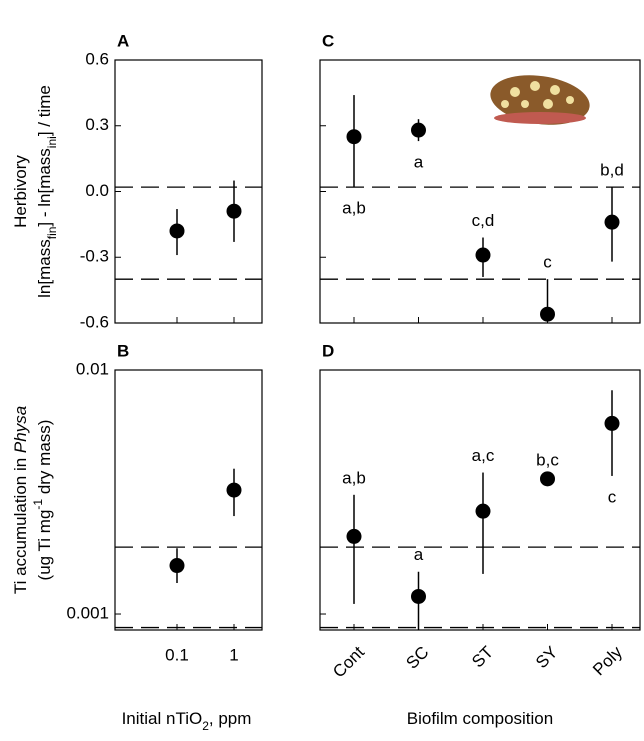 This screenshot has height=741, width=644. I want to click on axis-title: Ti accumulation in Physa, so click(20, 500).